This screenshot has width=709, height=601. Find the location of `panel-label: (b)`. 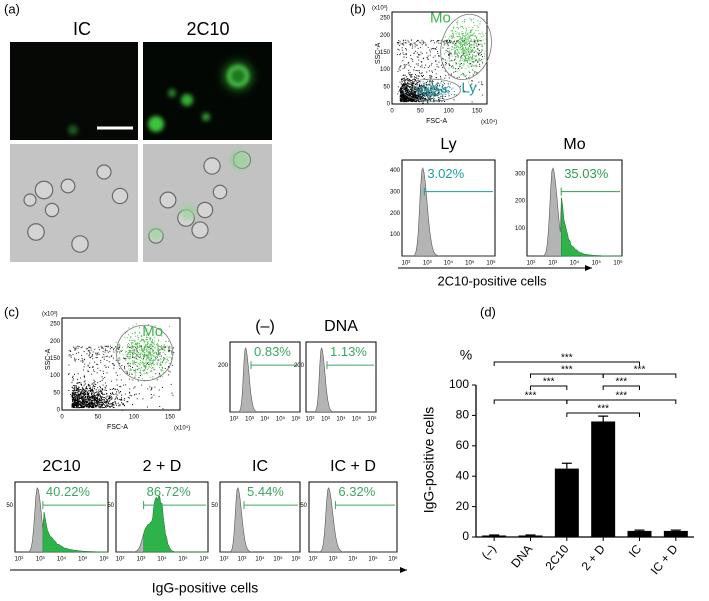

panel-label: (b) is located at coordinates (358, 8).